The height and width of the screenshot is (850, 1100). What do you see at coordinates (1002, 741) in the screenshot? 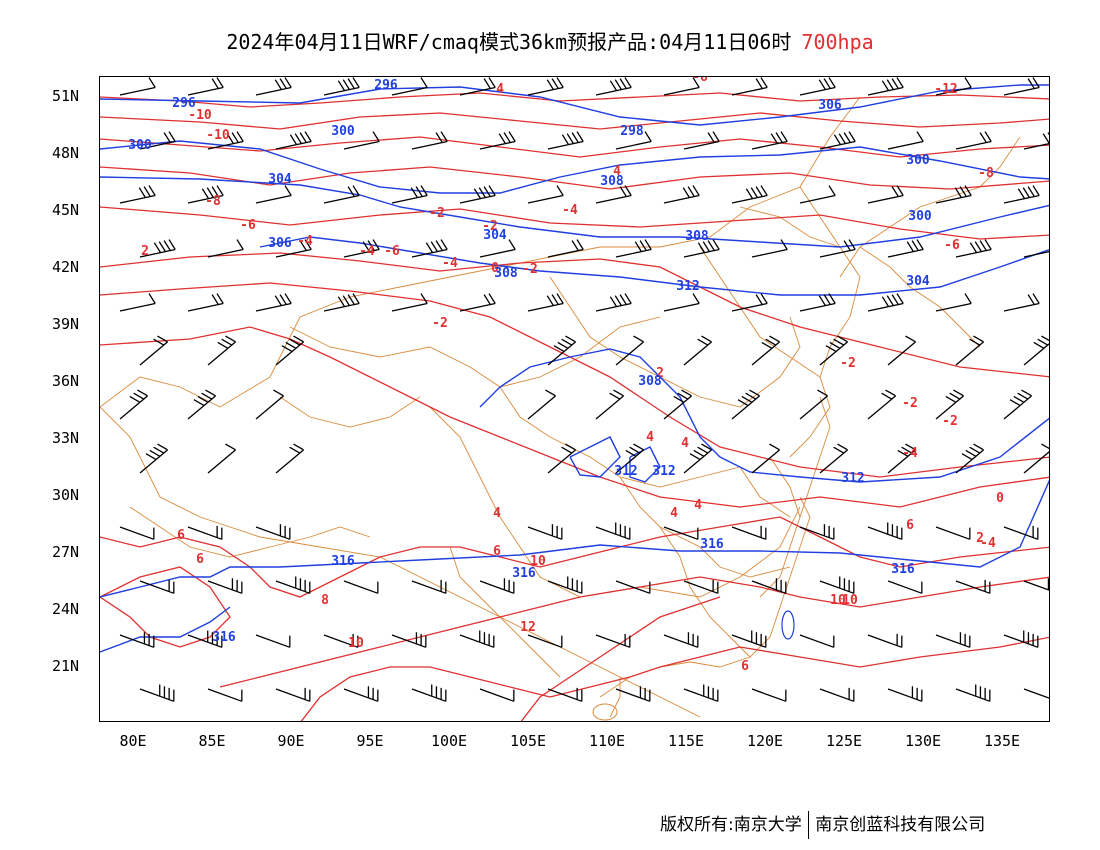
I see `lon-label-135E: 135E` at bounding box center [1002, 741].